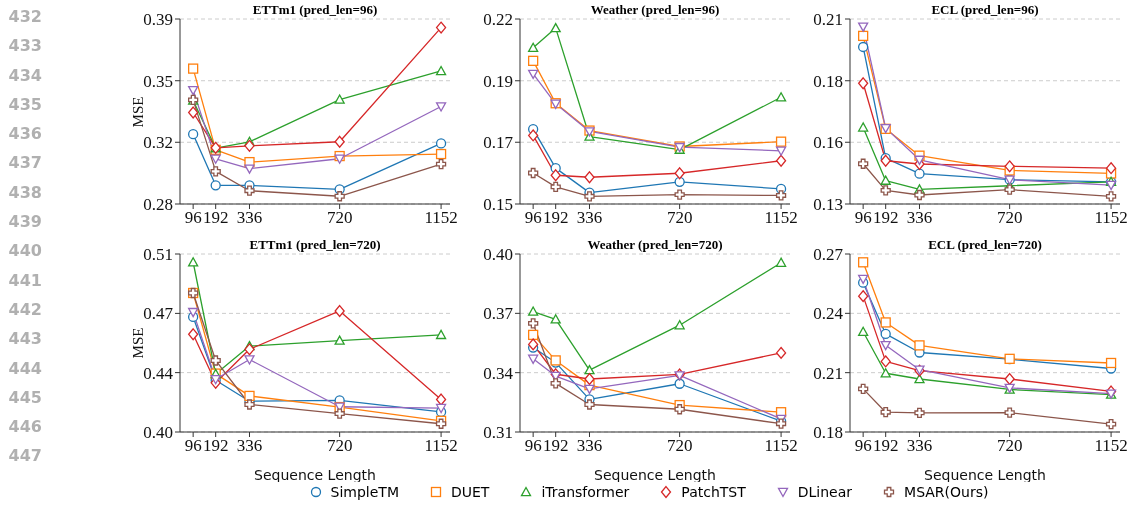 The image size is (1131, 516). Describe the element at coordinates (498, 20) in the screenshot. I see `y-tick-label: 0.22` at that location.